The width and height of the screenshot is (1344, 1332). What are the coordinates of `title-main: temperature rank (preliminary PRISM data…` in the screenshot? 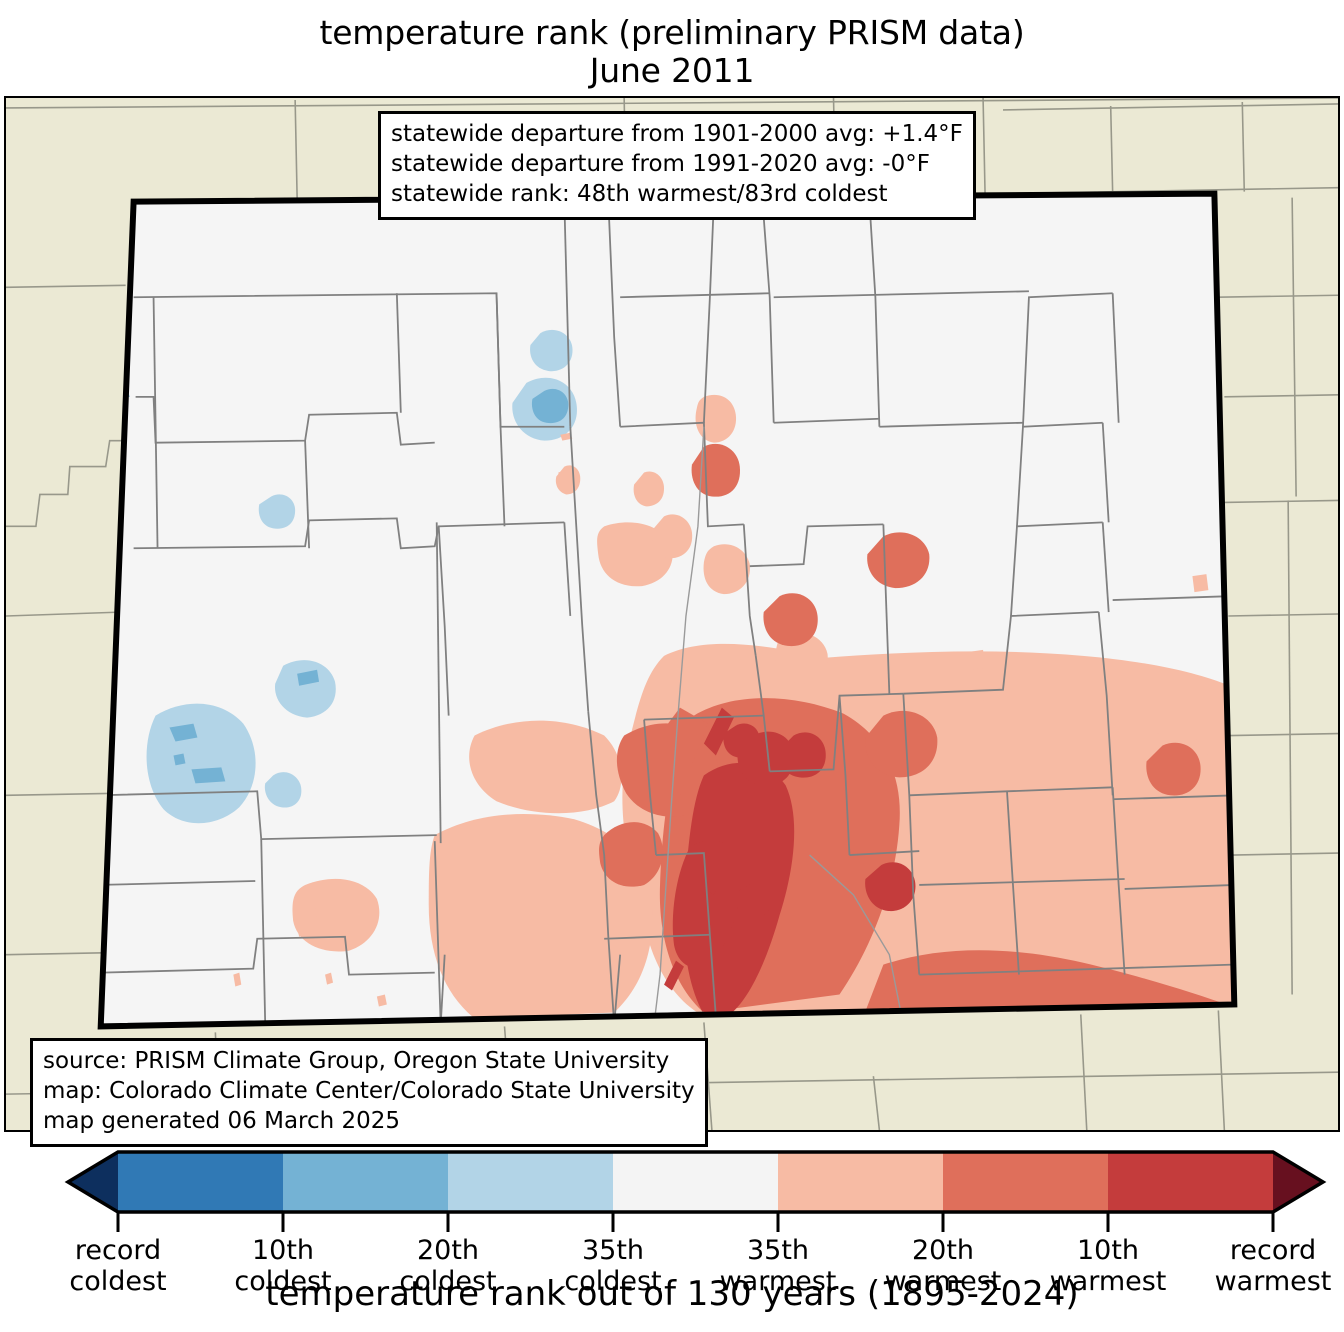 It's located at (672, 32).